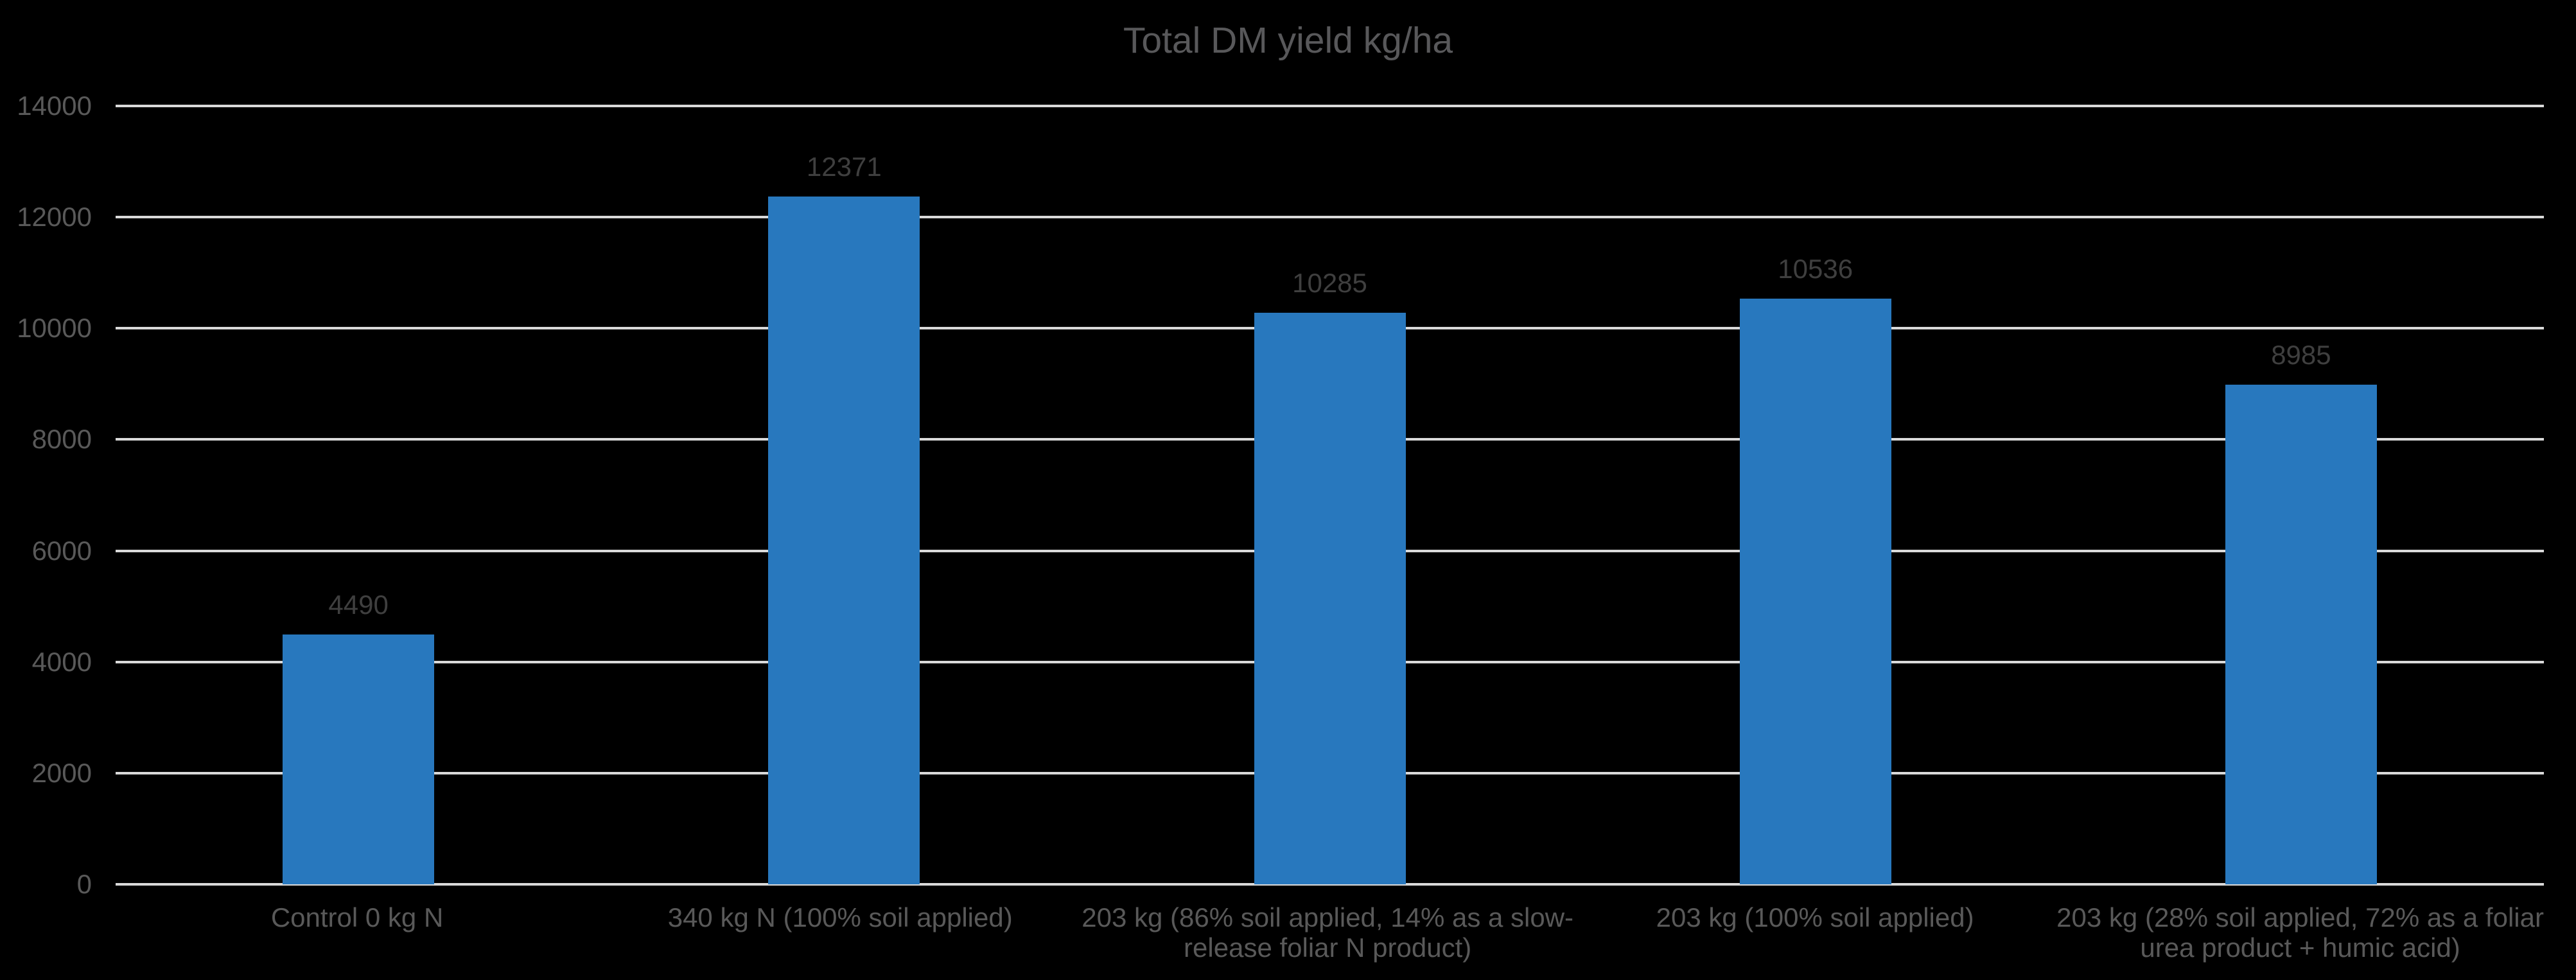 The width and height of the screenshot is (2576, 980). I want to click on bar-value-label-4: 10536, so click(1815, 268).